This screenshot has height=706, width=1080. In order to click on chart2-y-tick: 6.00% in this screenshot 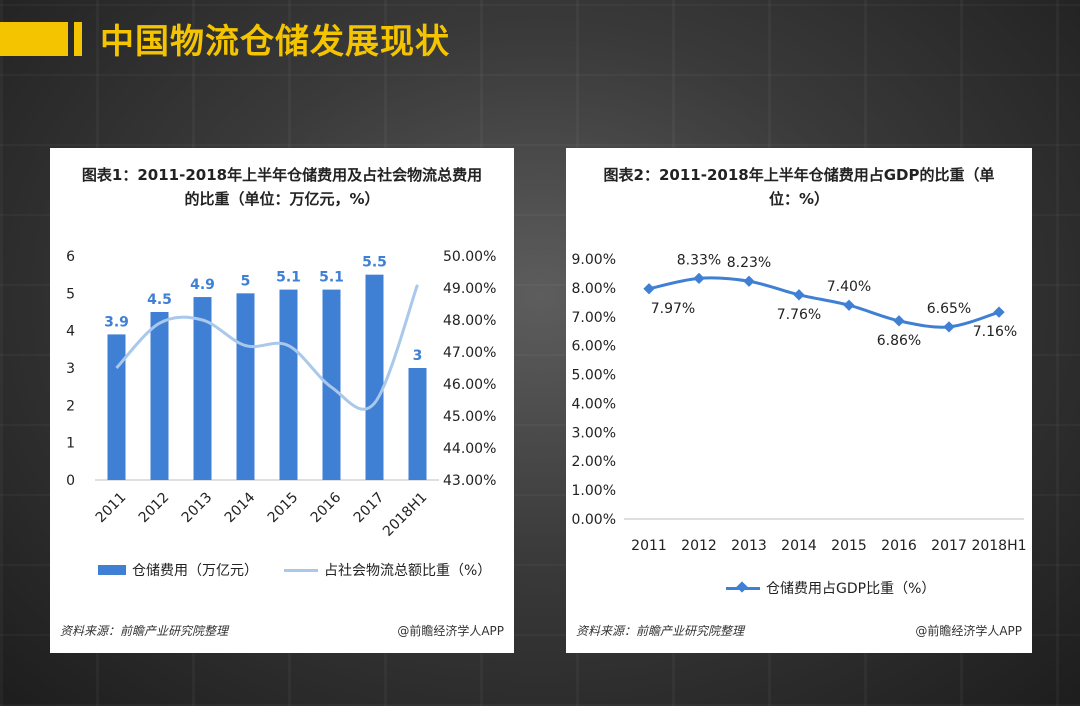, I will do `click(594, 347)`.